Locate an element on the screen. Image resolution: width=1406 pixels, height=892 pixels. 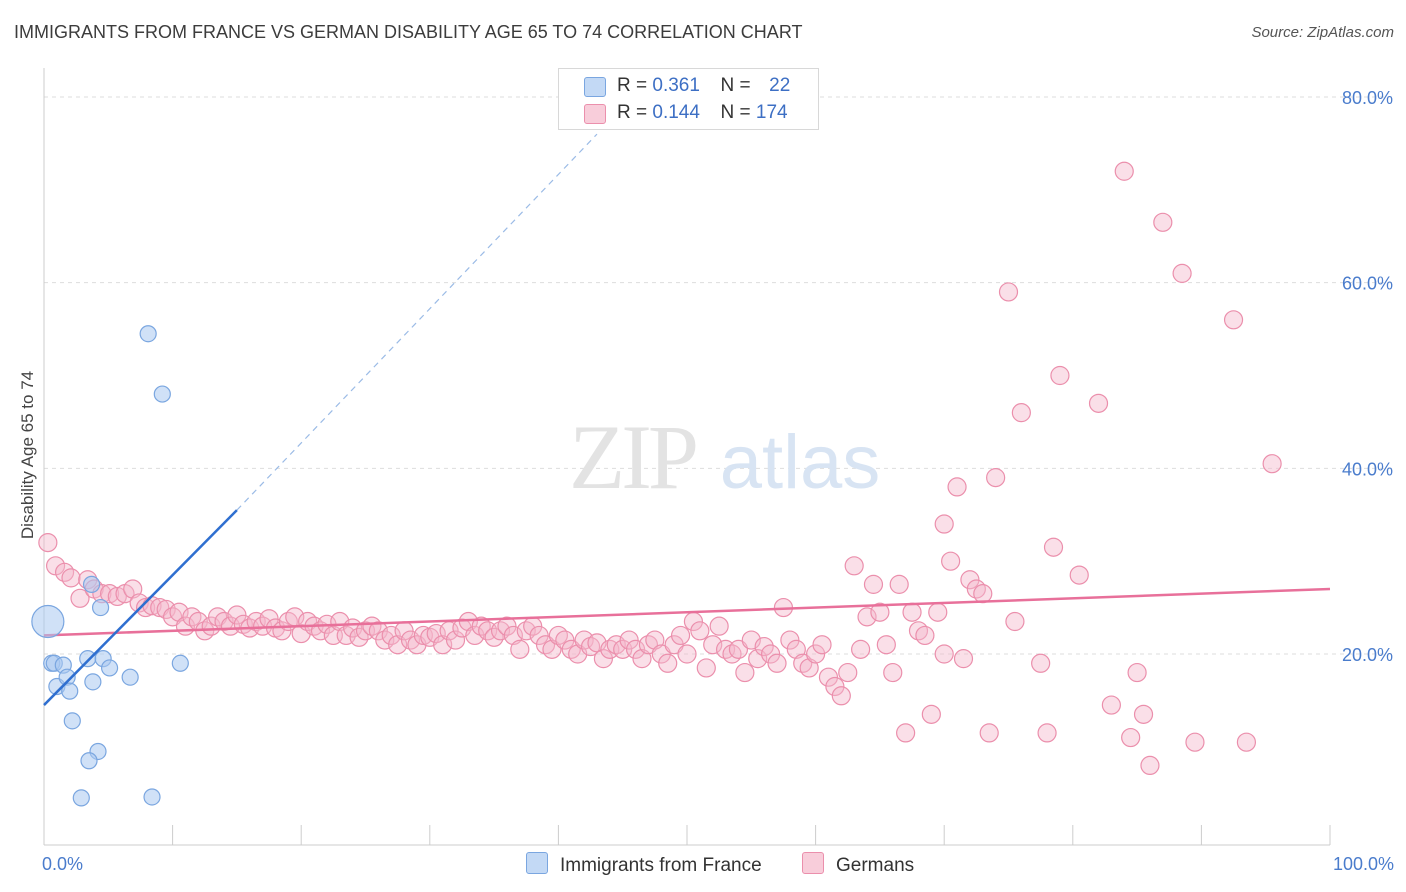
n-label: N = is located at coordinates (735, 85).